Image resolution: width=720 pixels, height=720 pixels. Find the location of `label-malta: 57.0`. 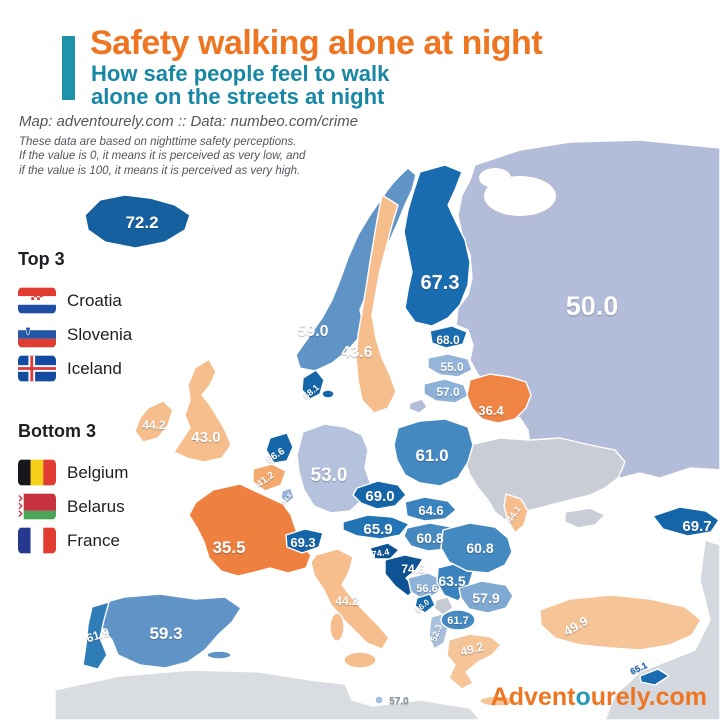

label-malta: 57.0 is located at coordinates (399, 701).